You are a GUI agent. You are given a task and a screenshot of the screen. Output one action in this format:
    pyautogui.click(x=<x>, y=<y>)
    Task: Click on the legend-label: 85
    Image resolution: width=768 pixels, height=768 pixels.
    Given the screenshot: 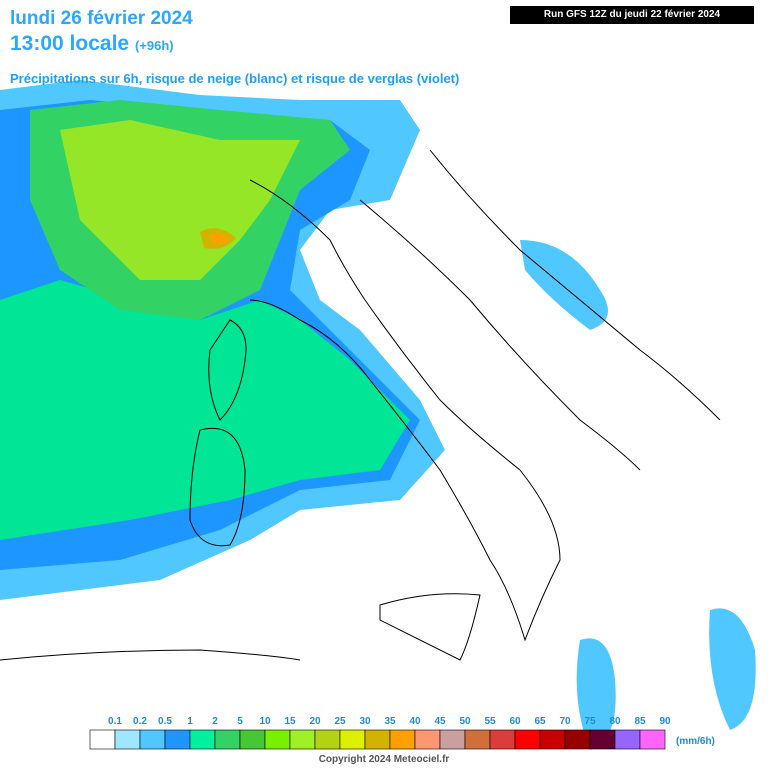 What is the action you would take?
    pyautogui.click(x=640, y=721)
    